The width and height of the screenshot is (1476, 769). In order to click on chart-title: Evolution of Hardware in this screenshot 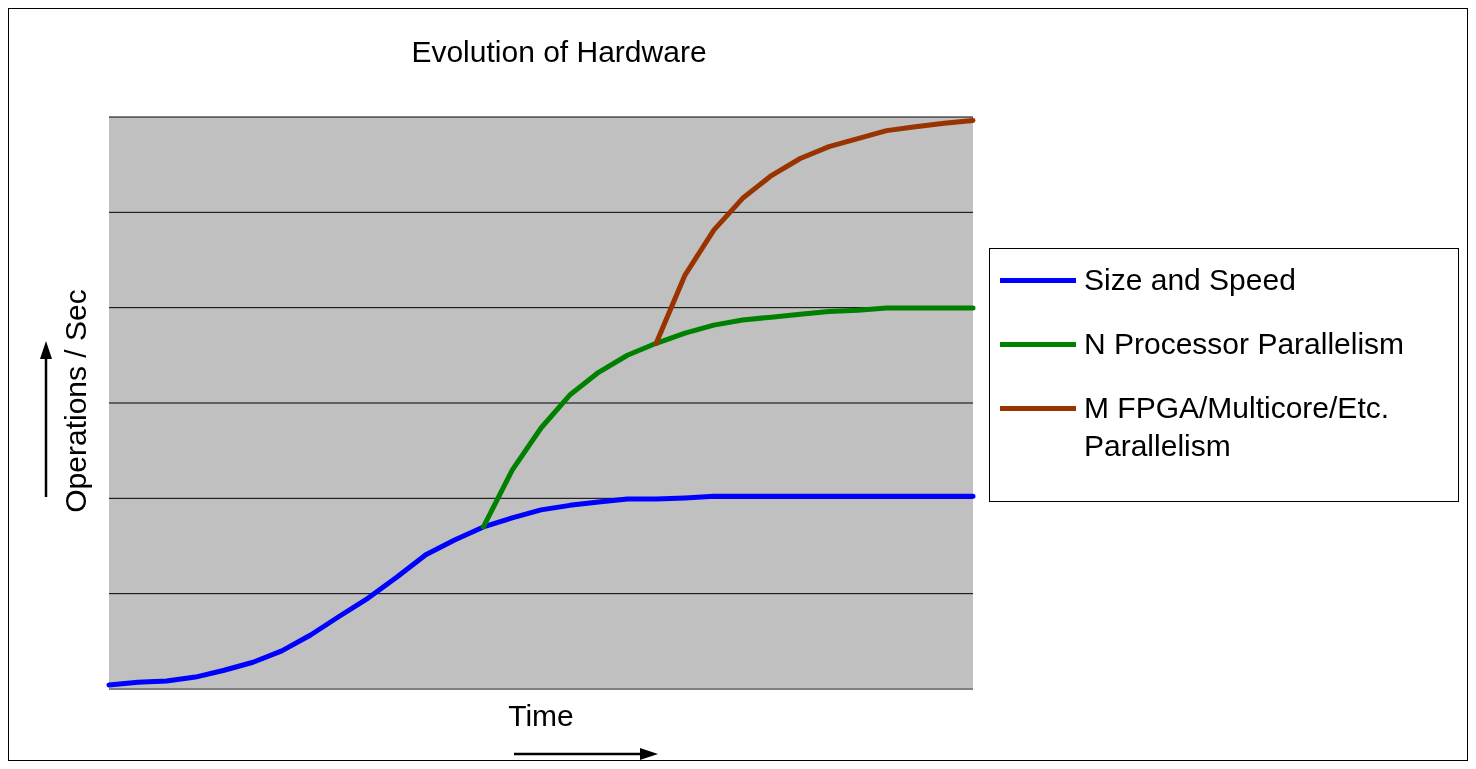, I will do `click(559, 52)`.